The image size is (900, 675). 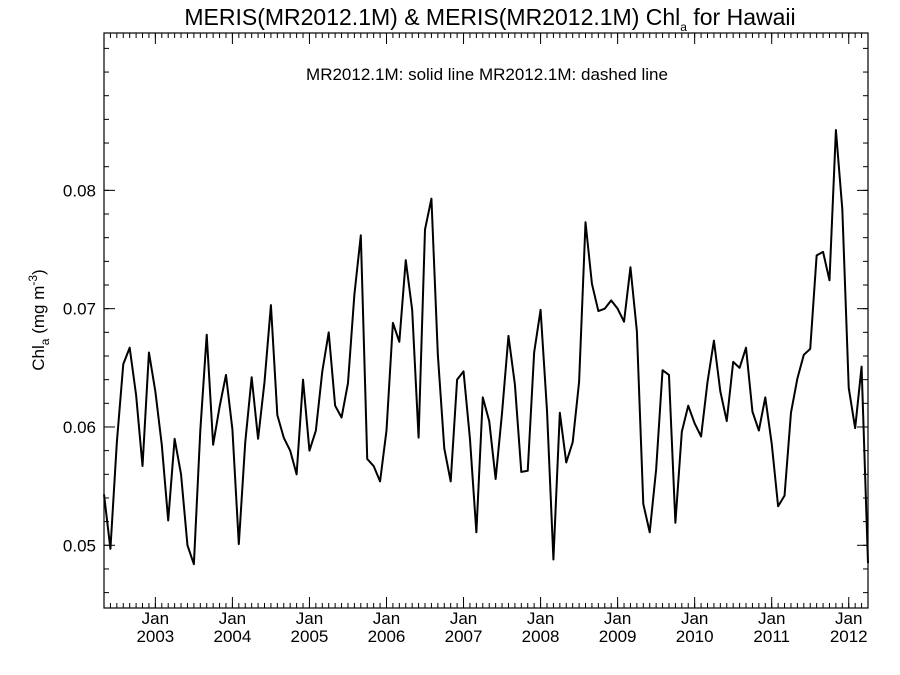 I want to click on x-tick-year-label: 2010, so click(x=695, y=636).